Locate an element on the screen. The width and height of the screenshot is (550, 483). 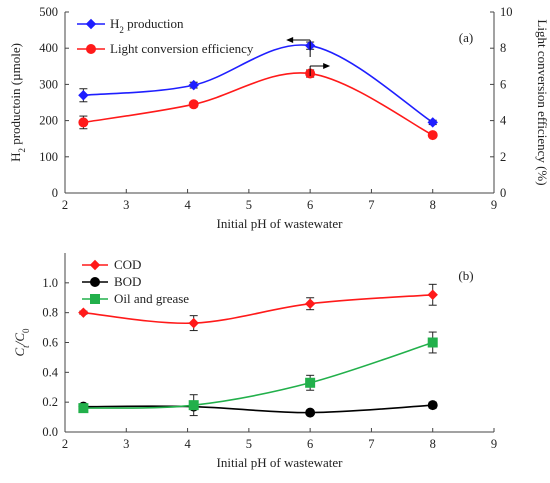
y-axis-label-part: H is located at coordinates (15, 157).